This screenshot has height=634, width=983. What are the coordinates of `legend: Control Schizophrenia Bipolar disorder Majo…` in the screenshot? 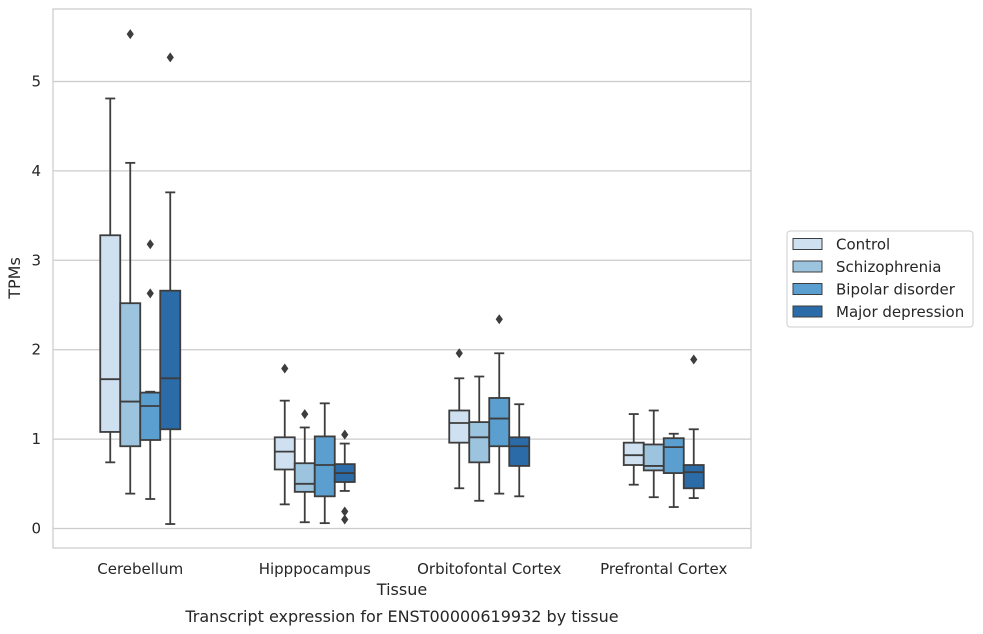 It's located at (880, 279).